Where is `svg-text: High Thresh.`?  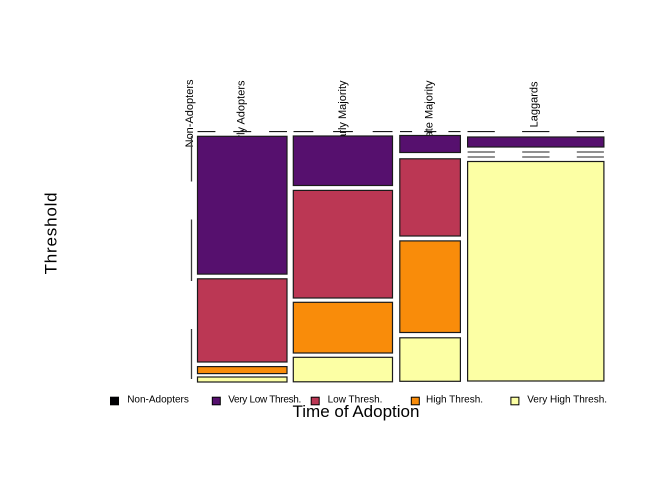
svg-text: High Thresh. is located at coordinates (454, 400).